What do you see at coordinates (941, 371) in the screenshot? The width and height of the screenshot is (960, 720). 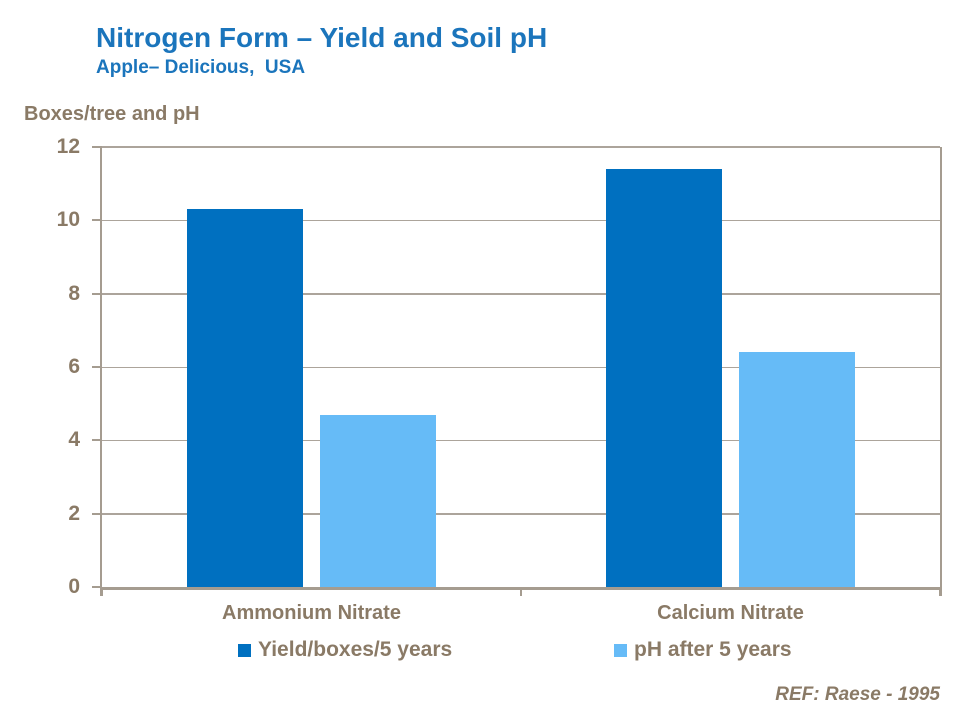 I see `plot-right-border` at bounding box center [941, 371].